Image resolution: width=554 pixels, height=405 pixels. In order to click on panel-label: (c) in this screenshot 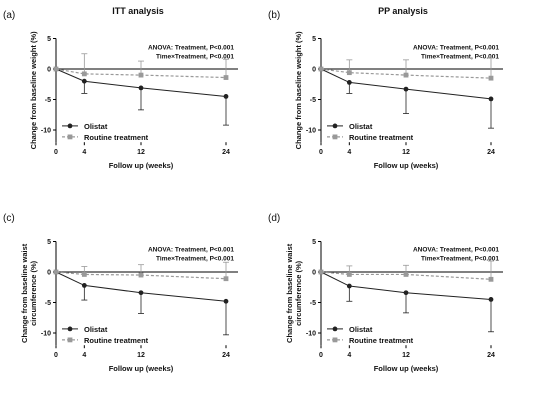, I will do `click(9, 218)`.